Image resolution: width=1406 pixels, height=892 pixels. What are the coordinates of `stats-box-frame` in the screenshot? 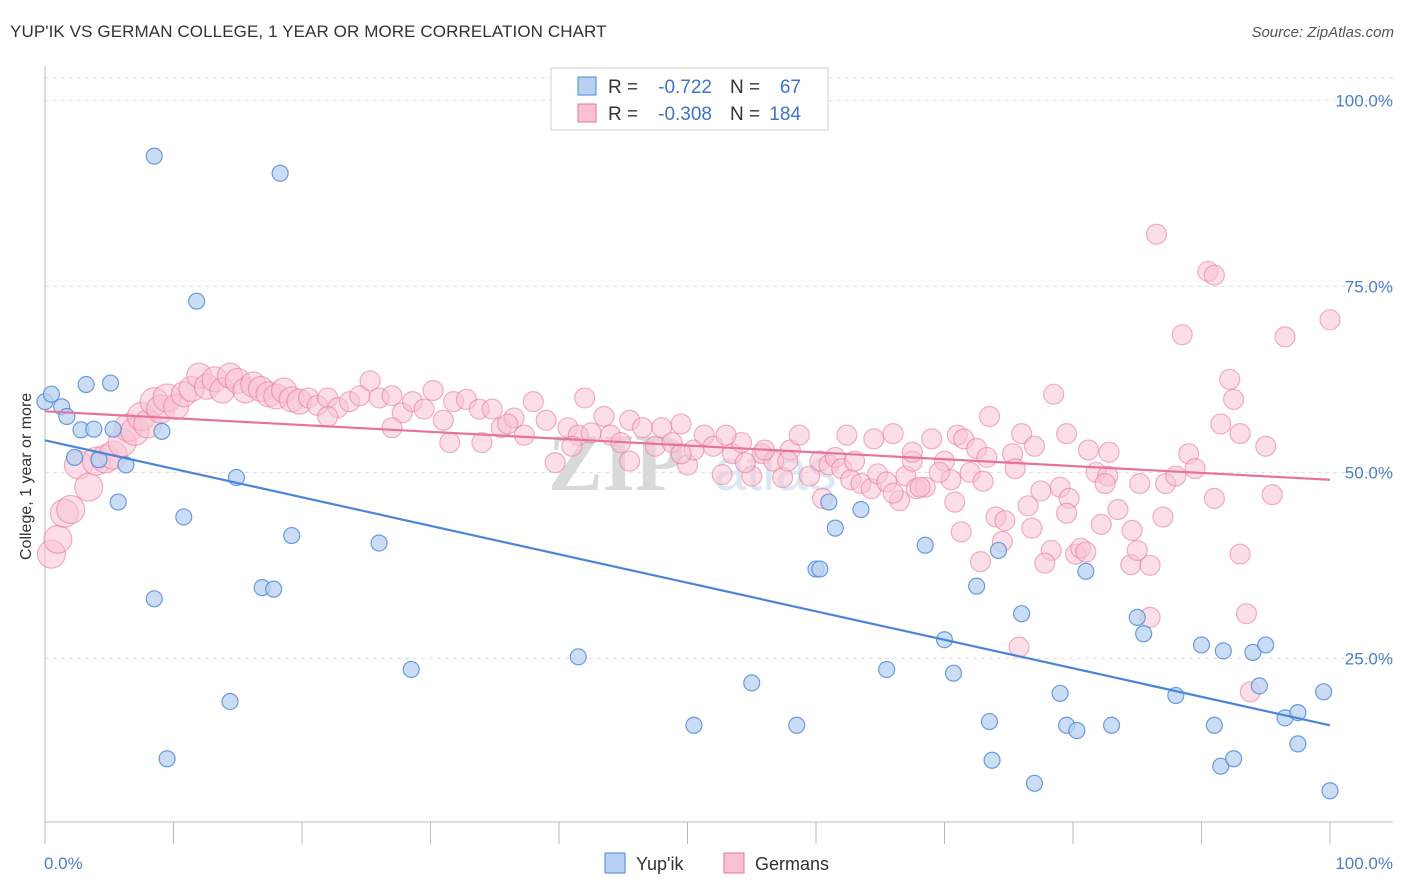 It's located at (689, 99).